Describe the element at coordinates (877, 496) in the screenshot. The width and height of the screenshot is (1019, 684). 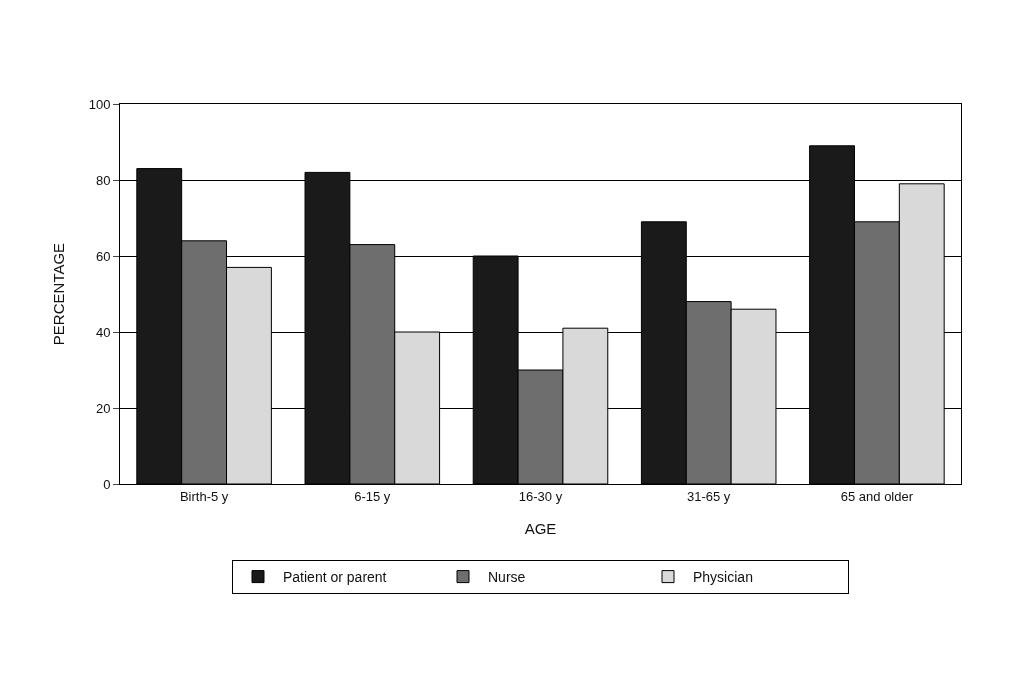
I see `x-tick-label: 65 and older` at that location.